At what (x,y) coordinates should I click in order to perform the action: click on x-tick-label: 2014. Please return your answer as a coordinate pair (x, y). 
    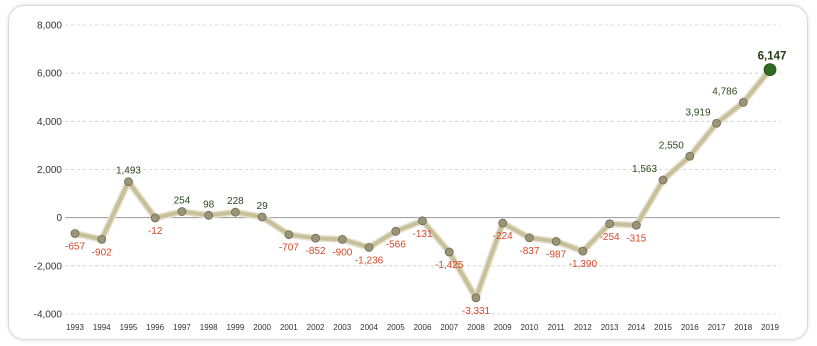
    Looking at the image, I should click on (636, 327).